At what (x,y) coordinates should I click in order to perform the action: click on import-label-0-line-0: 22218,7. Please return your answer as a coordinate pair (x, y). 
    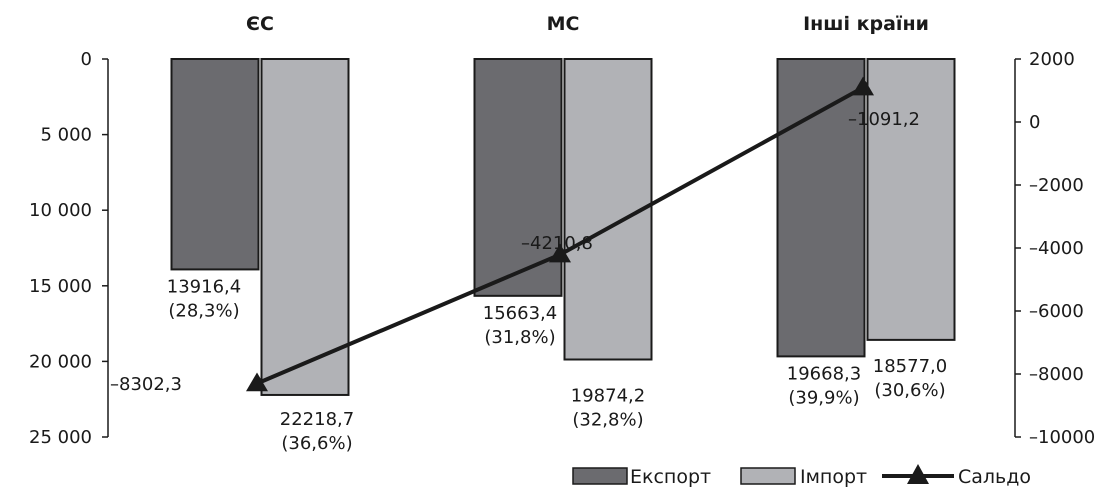
    Looking at the image, I should click on (317, 419).